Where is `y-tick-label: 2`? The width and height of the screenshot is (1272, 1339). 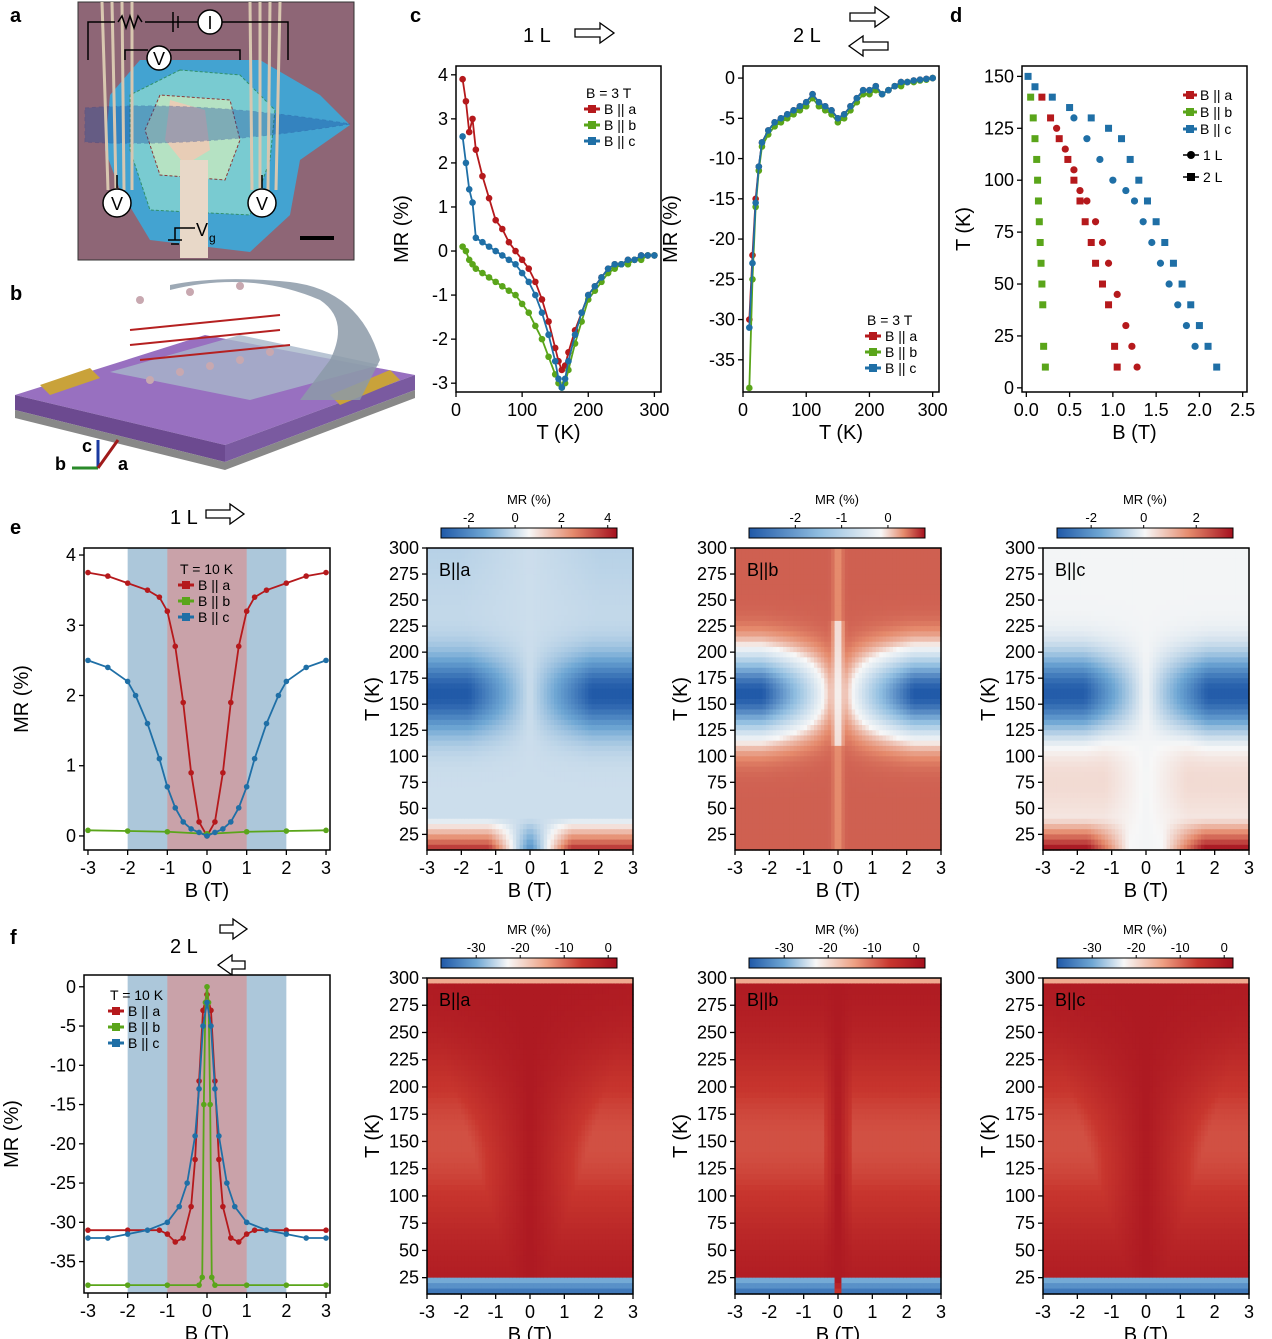 y-tick-label: 2 is located at coordinates (71, 695).